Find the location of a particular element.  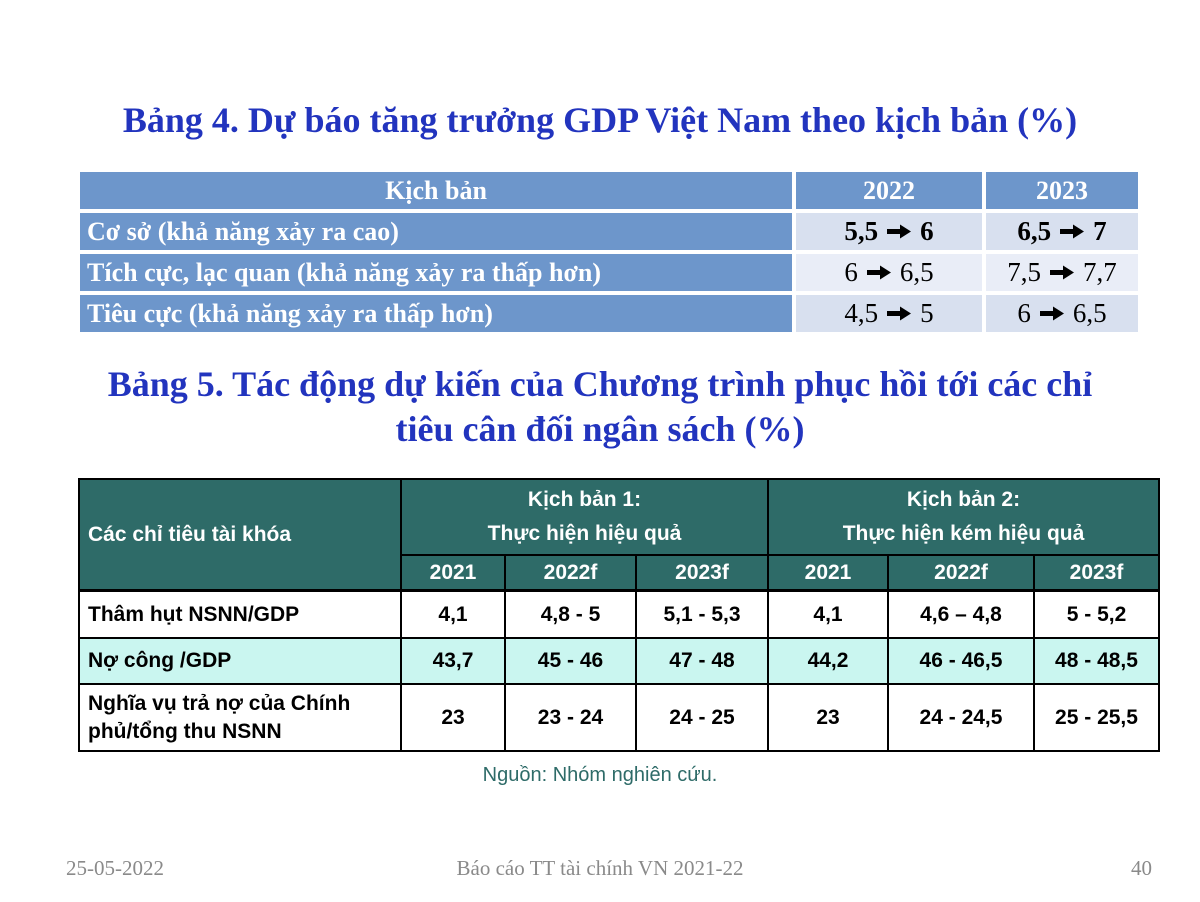

value-to: 6 is located at coordinates (927, 231).